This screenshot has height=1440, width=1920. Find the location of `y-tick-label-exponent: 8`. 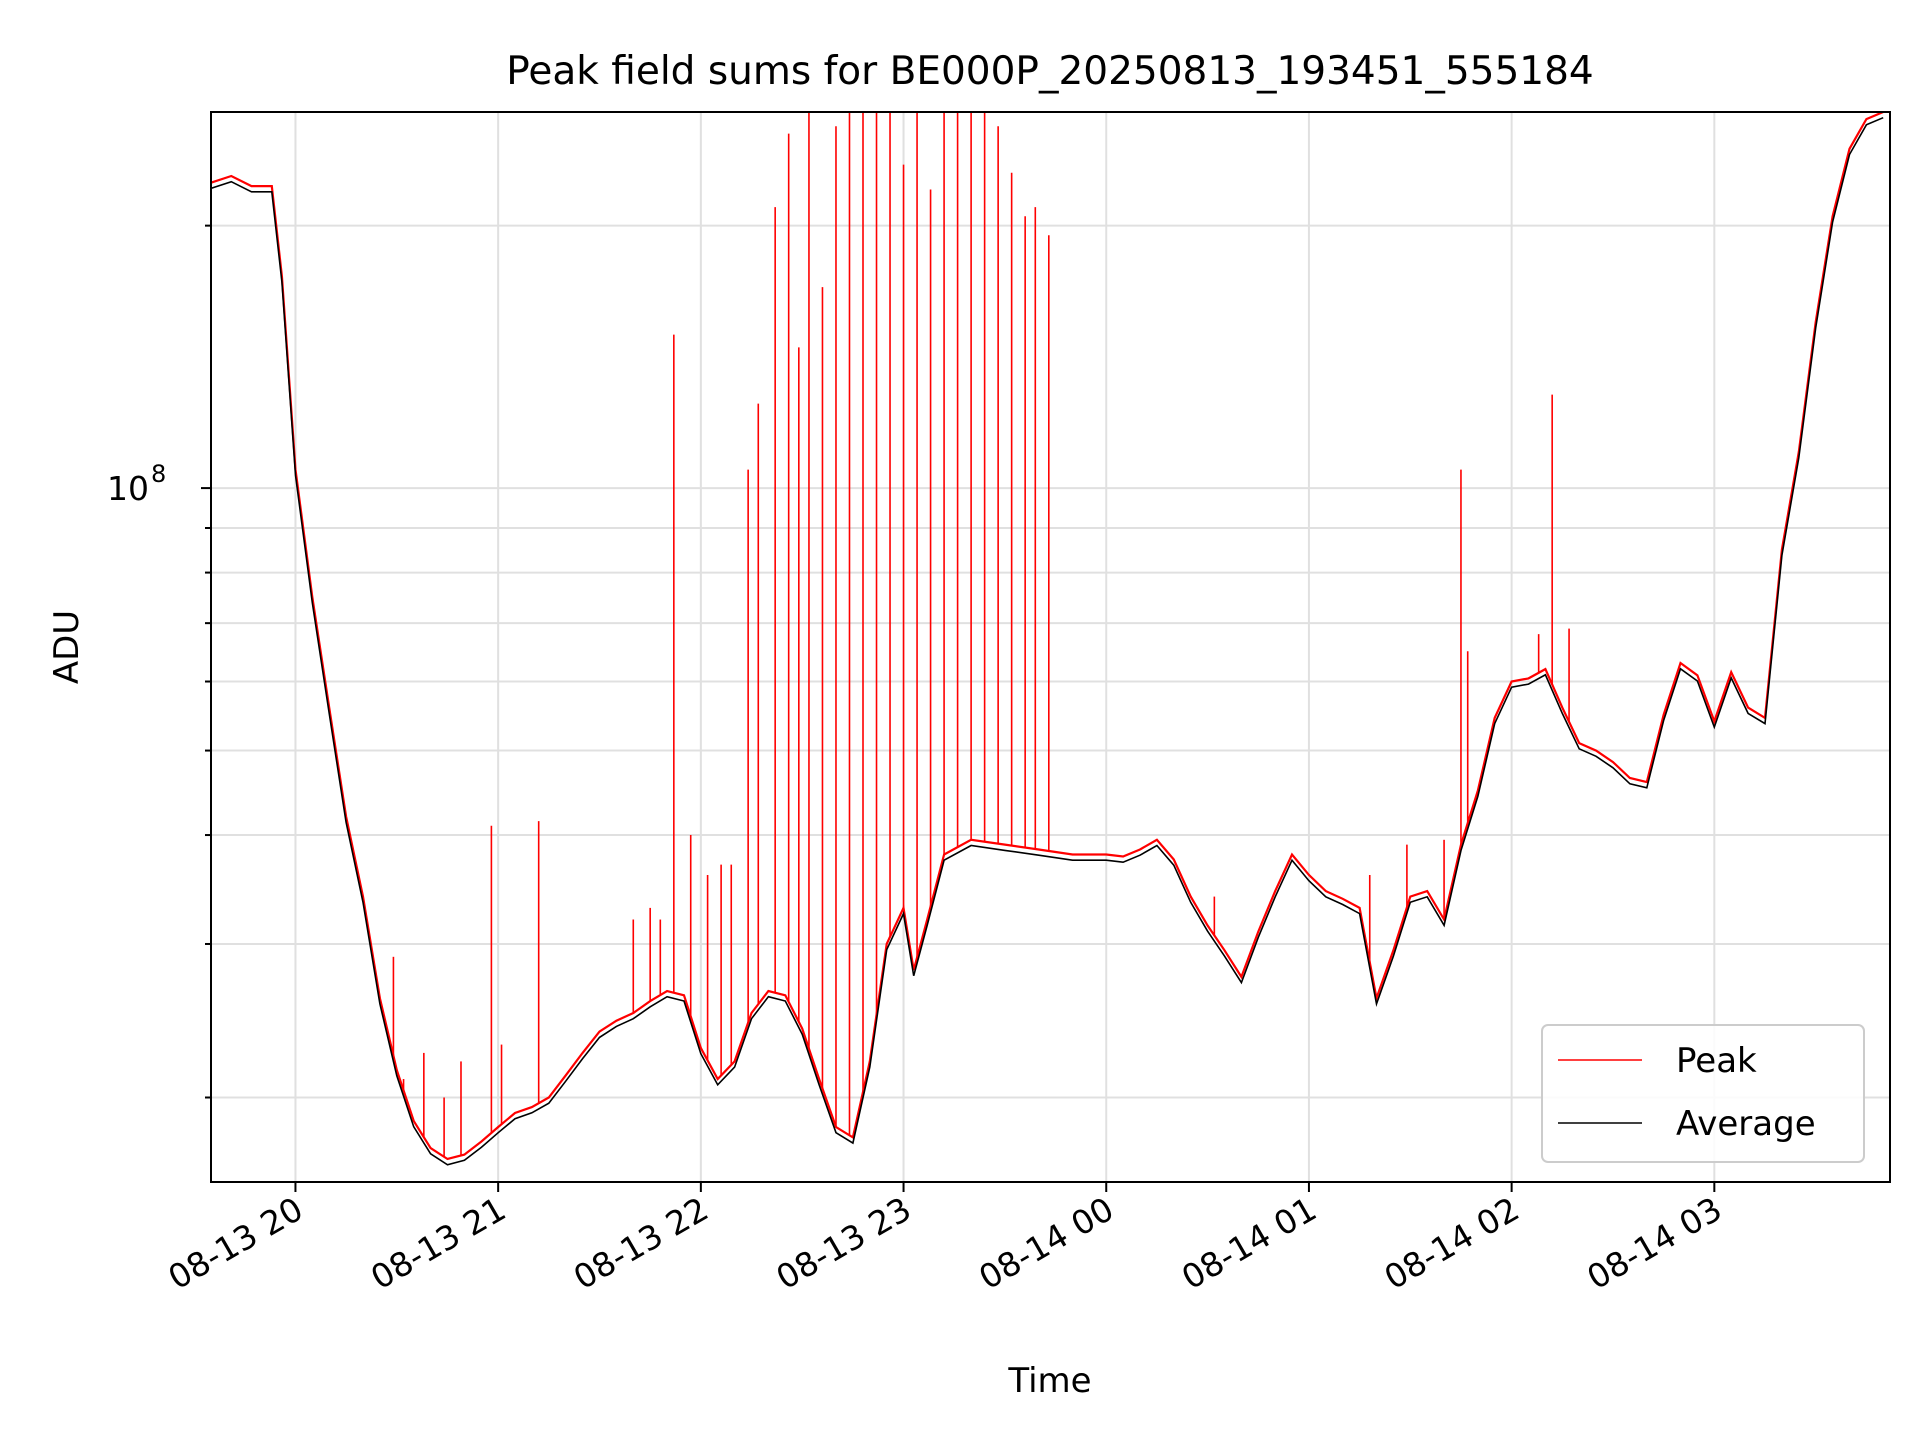

y-tick-label-exponent: 8 is located at coordinates (158, 474).